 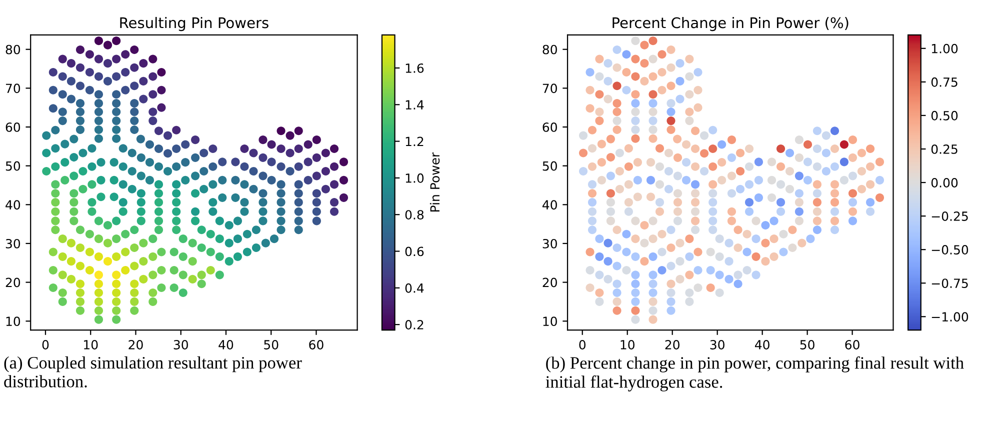 I want to click on color-bar-label: 0.75, so click(x=944, y=82).